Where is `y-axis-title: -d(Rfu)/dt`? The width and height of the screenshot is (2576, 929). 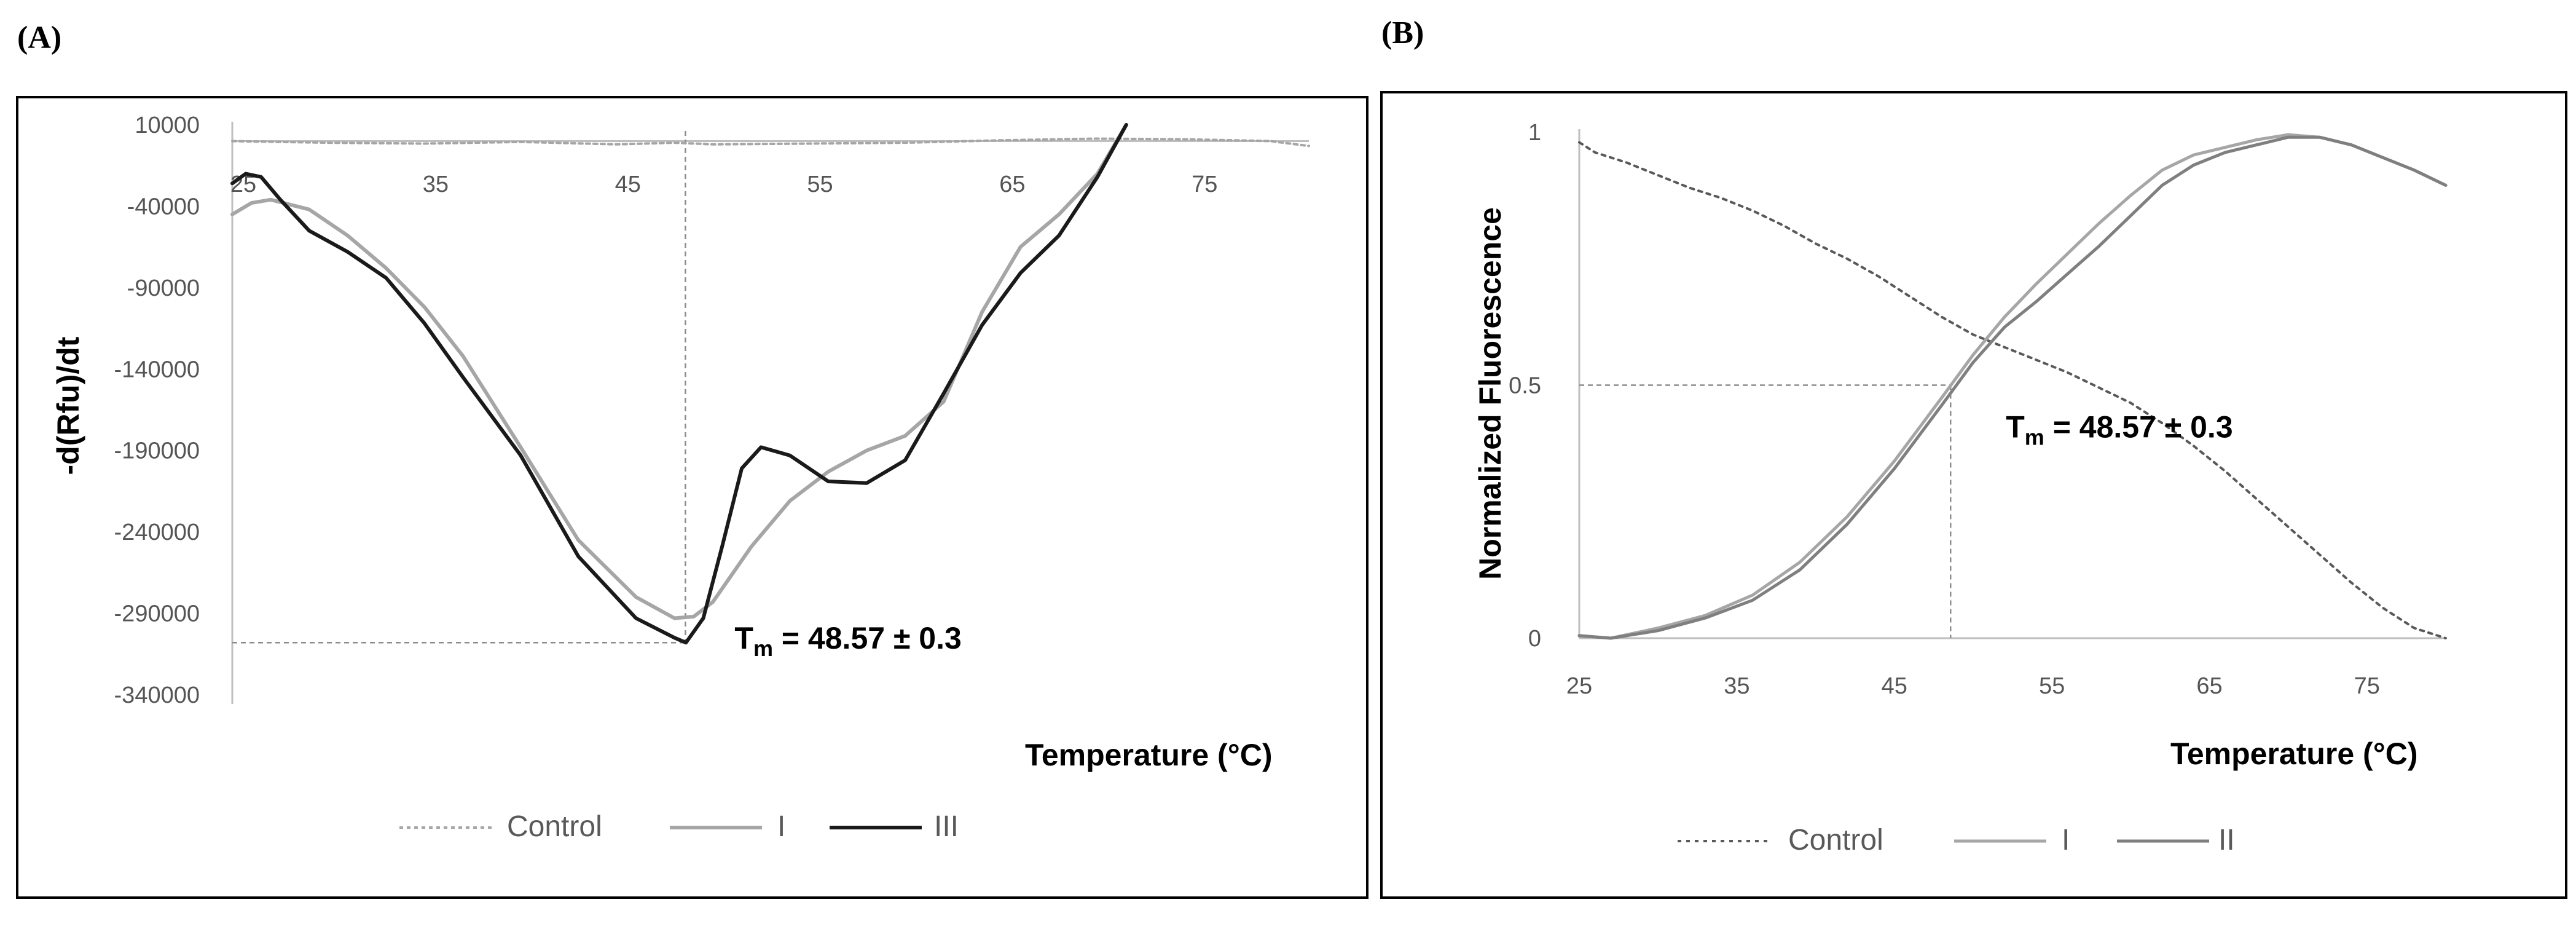 y-axis-title: -d(Rfu)/dt is located at coordinates (68, 405).